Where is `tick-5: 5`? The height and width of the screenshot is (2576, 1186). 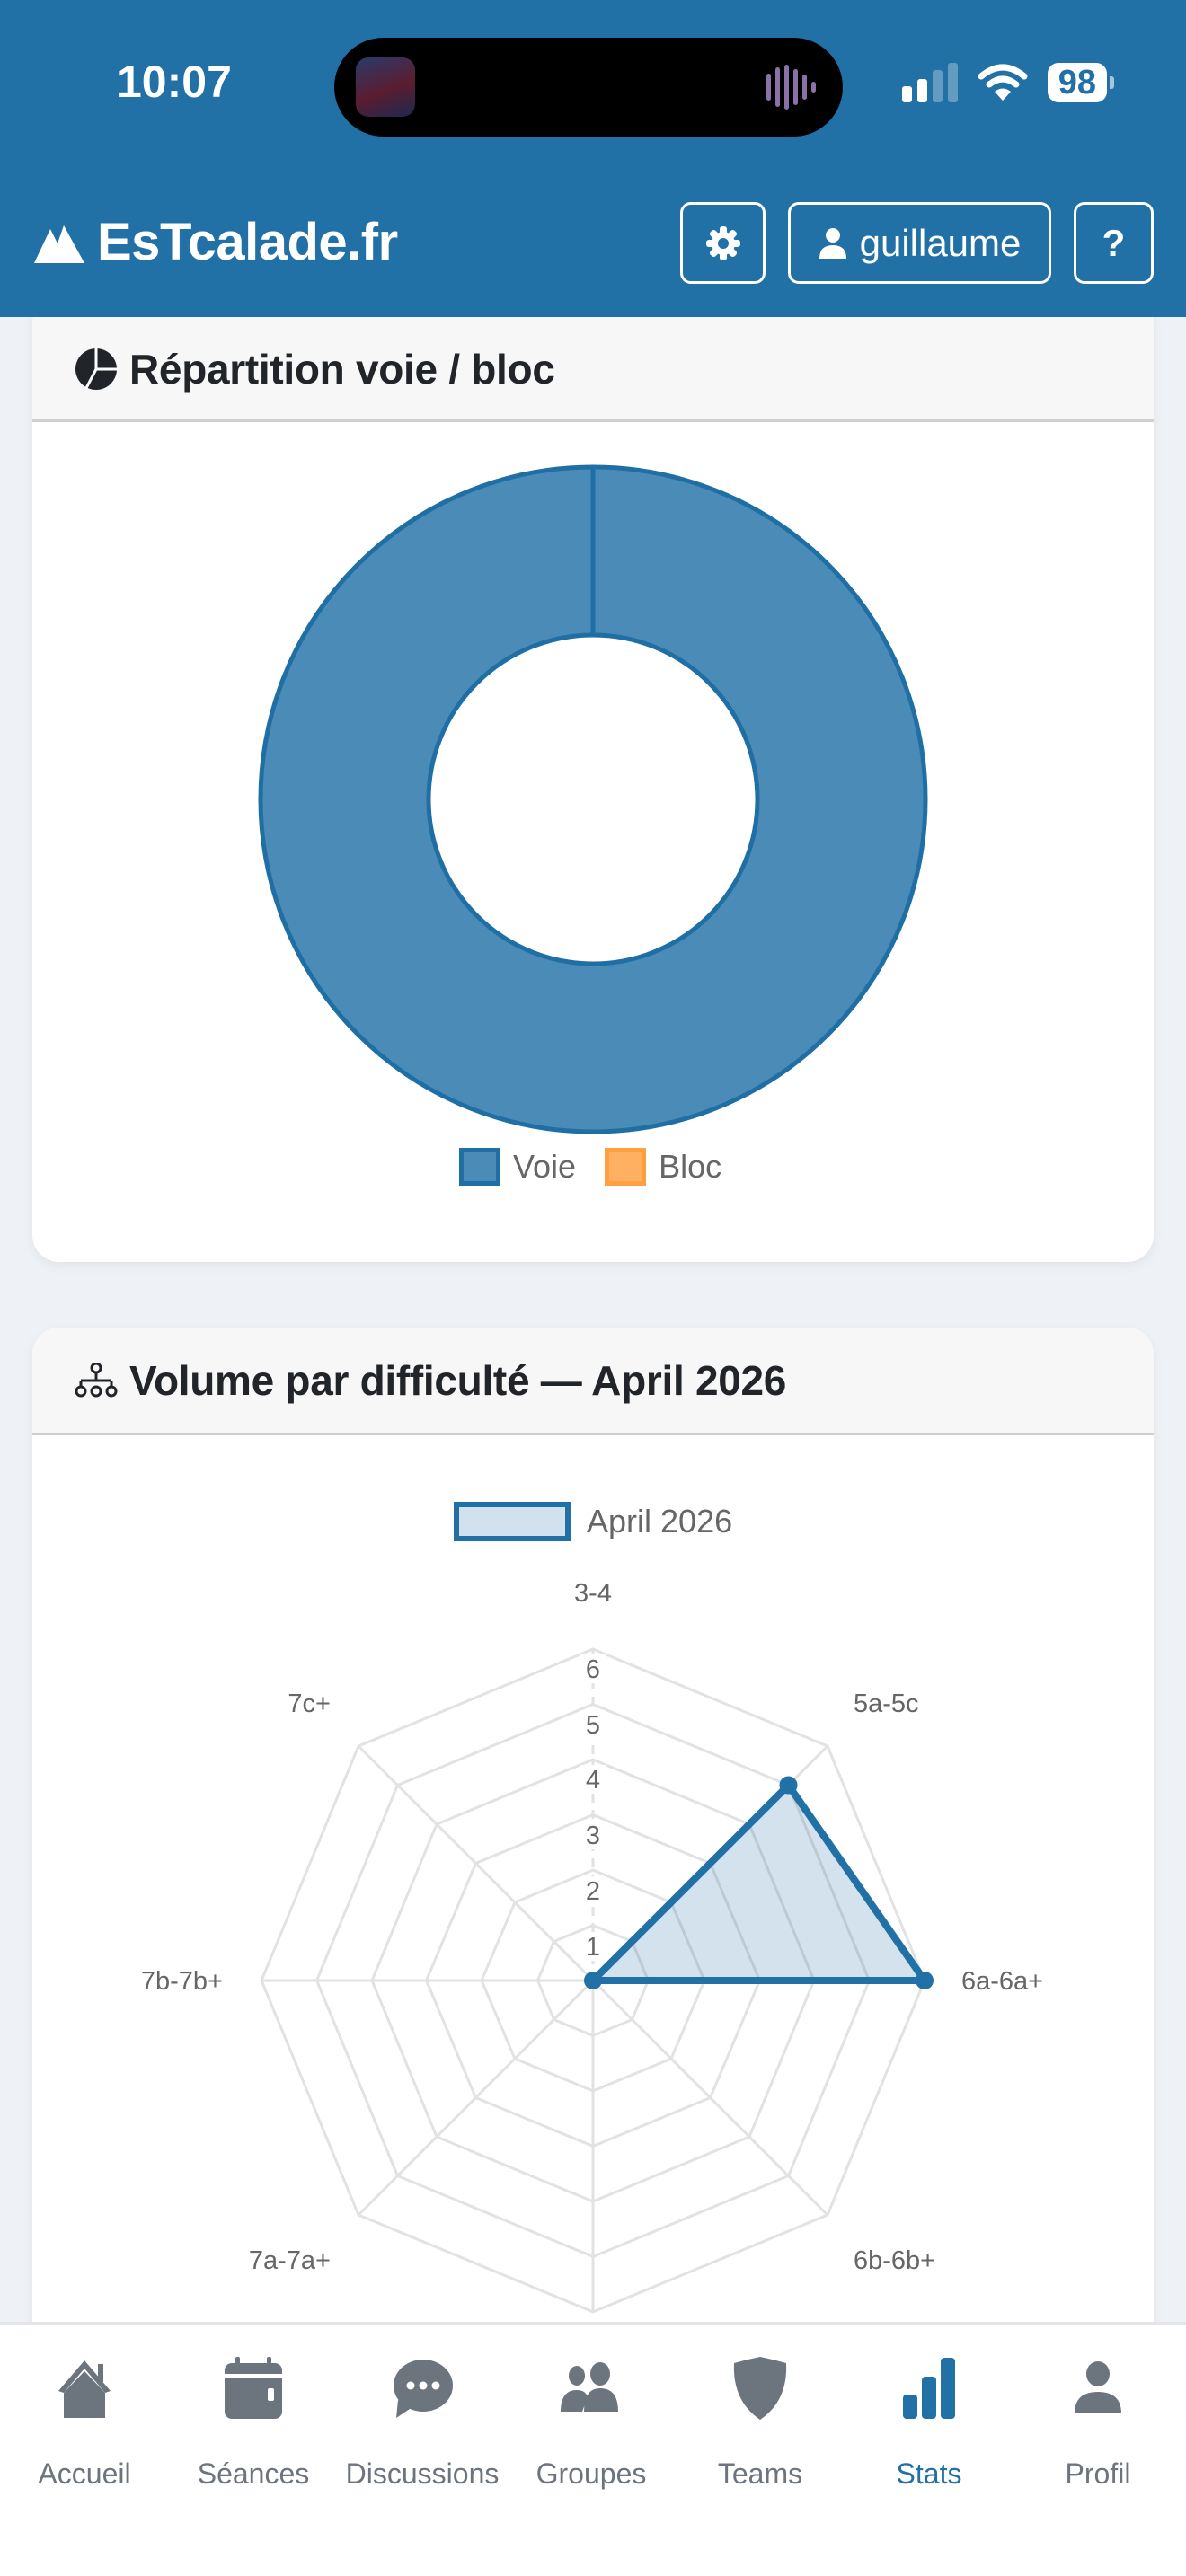 tick-5: 5 is located at coordinates (593, 1725).